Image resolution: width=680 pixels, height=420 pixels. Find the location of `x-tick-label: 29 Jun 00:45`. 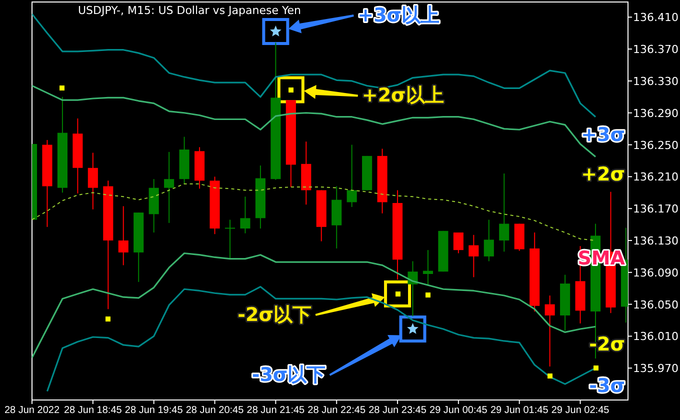

x-tick-label: 29 Jun 00:45 is located at coordinates (459, 410).